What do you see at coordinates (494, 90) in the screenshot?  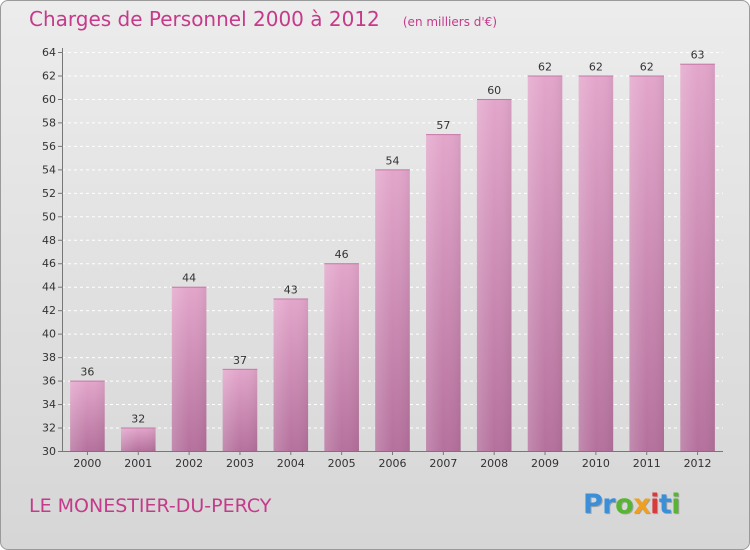 I see `bar-value-label: 60` at bounding box center [494, 90].